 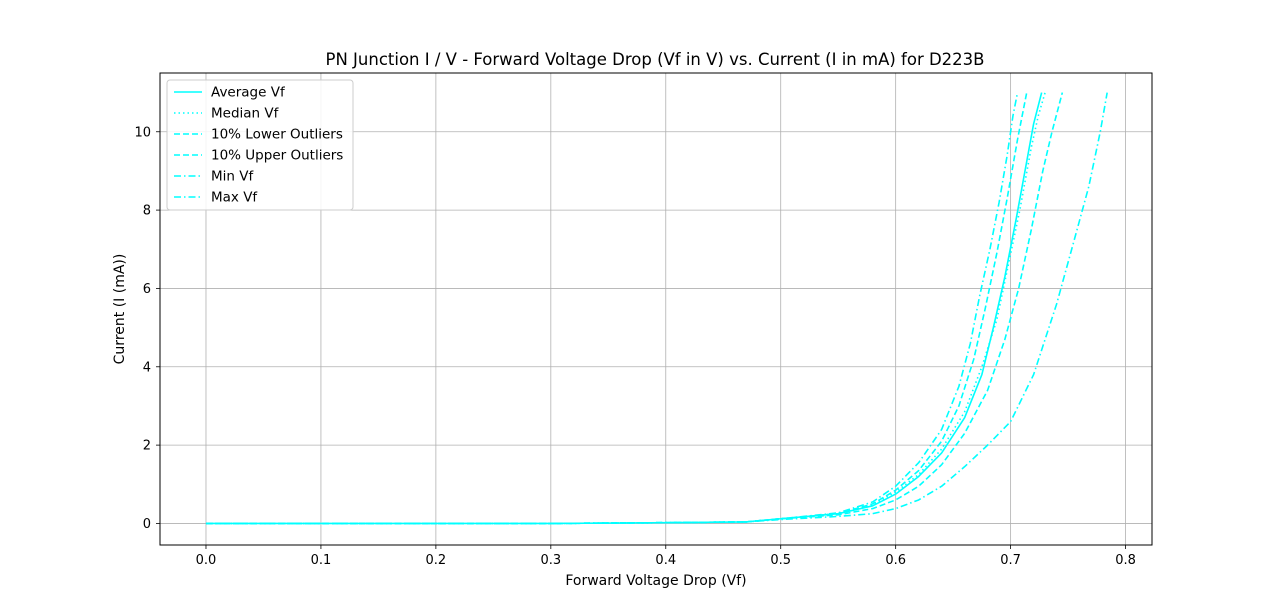 What do you see at coordinates (120, 309) in the screenshot?
I see `y-axis-label: Current (I (mA))` at bounding box center [120, 309].